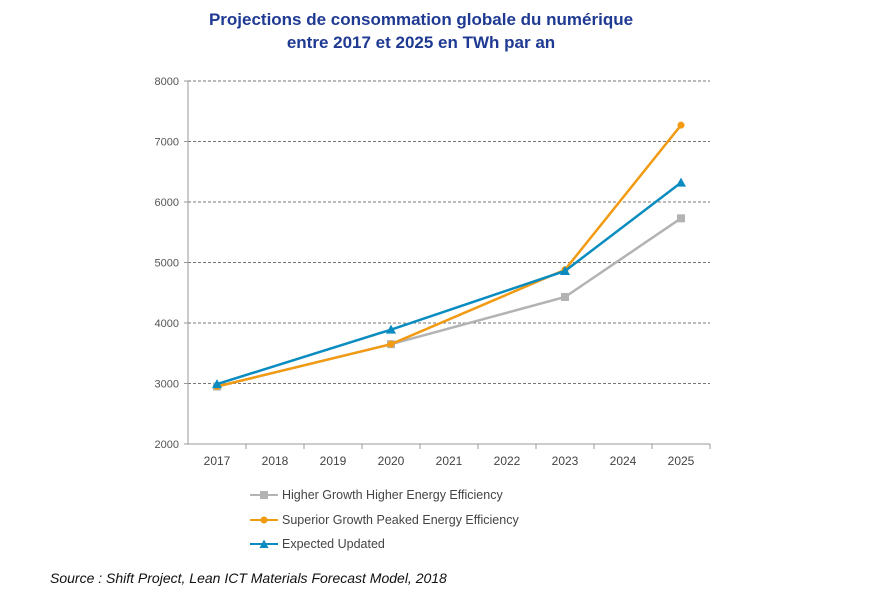 The width and height of the screenshot is (877, 607). What do you see at coordinates (275, 461) in the screenshot?
I see `x-tick-label: 2018` at bounding box center [275, 461].